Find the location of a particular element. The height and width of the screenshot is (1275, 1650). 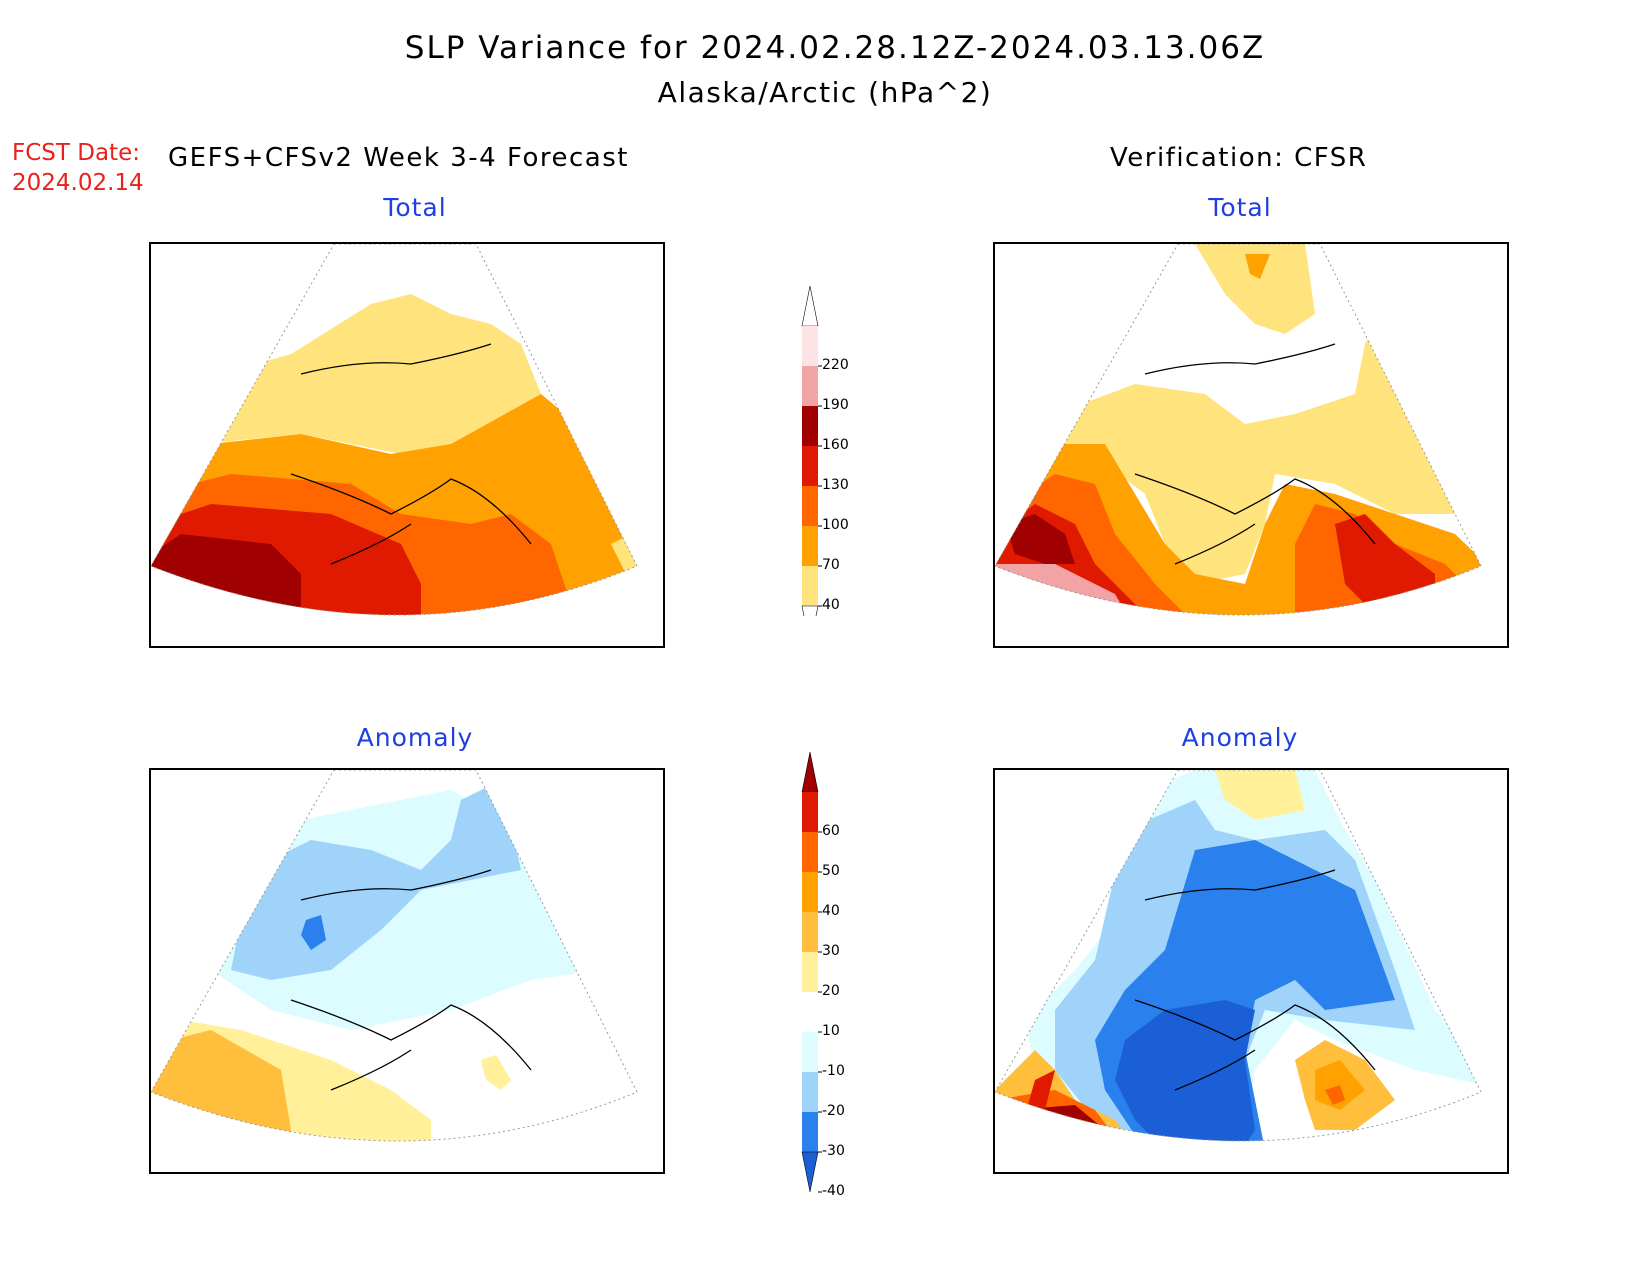

anomaly-colorbar-label: 30 is located at coordinates (831, 951).